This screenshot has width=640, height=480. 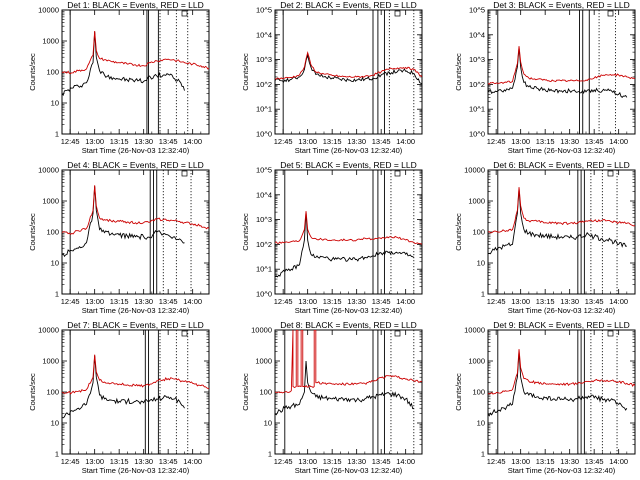 I want to click on panel-title: Det 8: BLACK = Events, RED = LLD, so click(x=348, y=325).